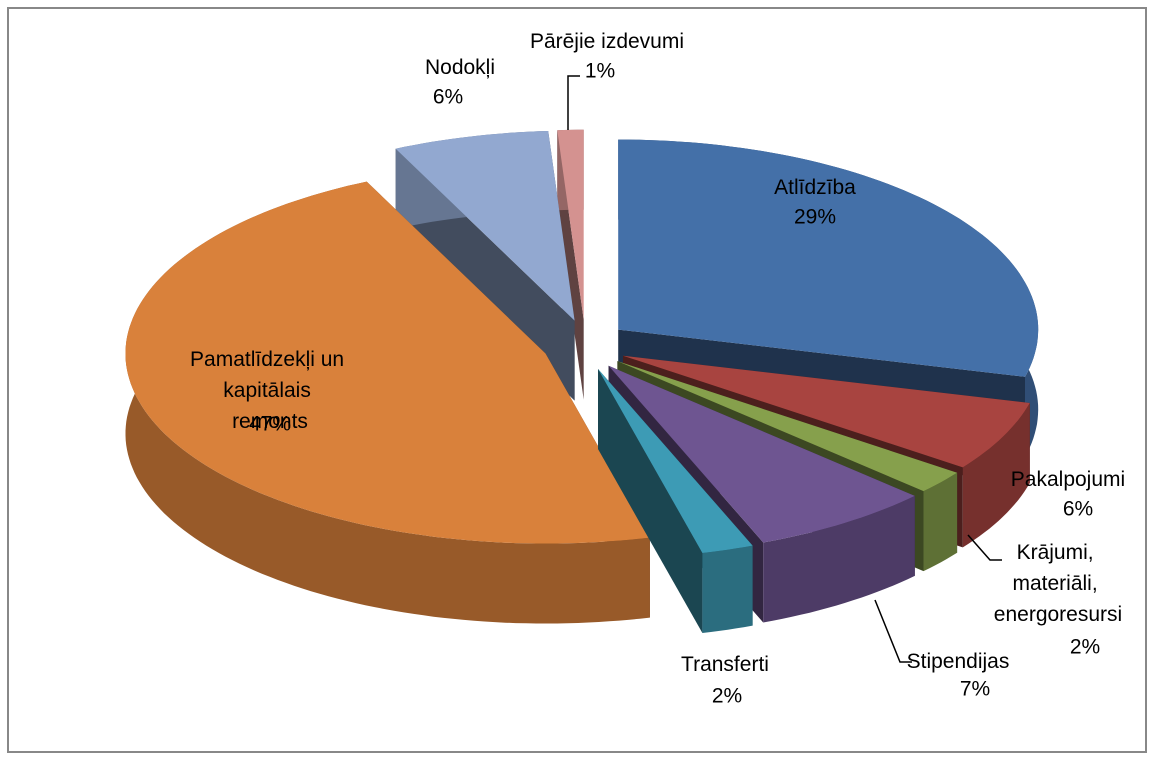 The height and width of the screenshot is (760, 1151). I want to click on label-line: Transferti, so click(725, 664).